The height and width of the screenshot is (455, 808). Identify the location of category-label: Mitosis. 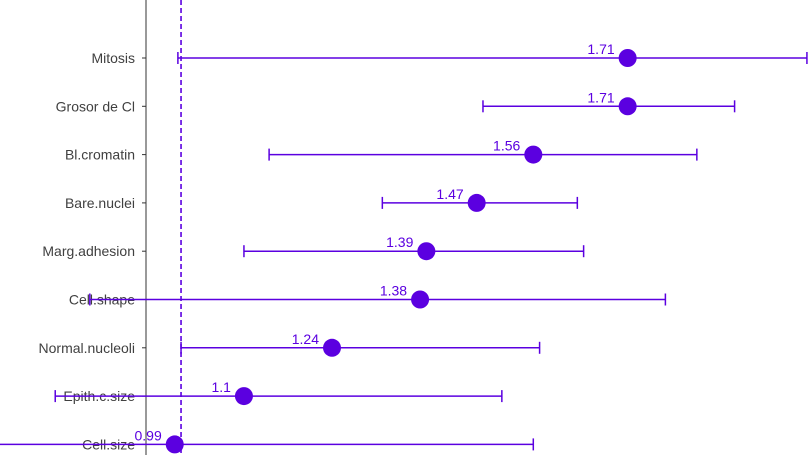
(113, 58).